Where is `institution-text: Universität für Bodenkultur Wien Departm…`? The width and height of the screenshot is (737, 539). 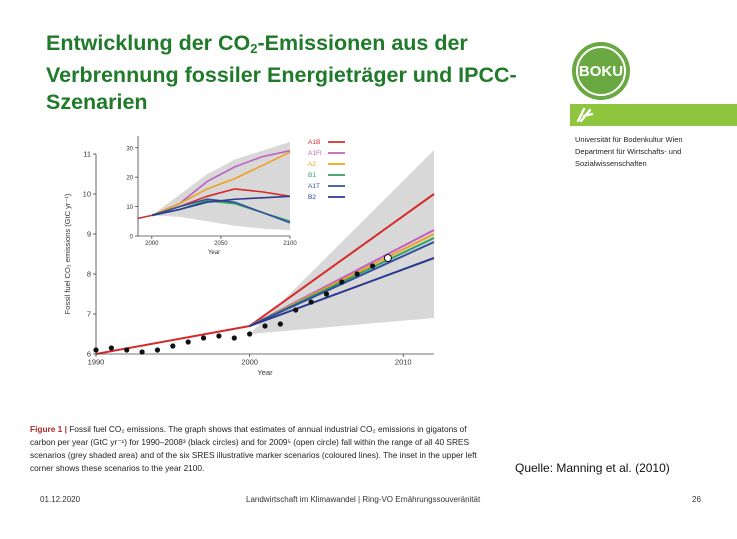
institution-text: Universität für Bodenkultur Wien Departm… is located at coordinates (629, 152).